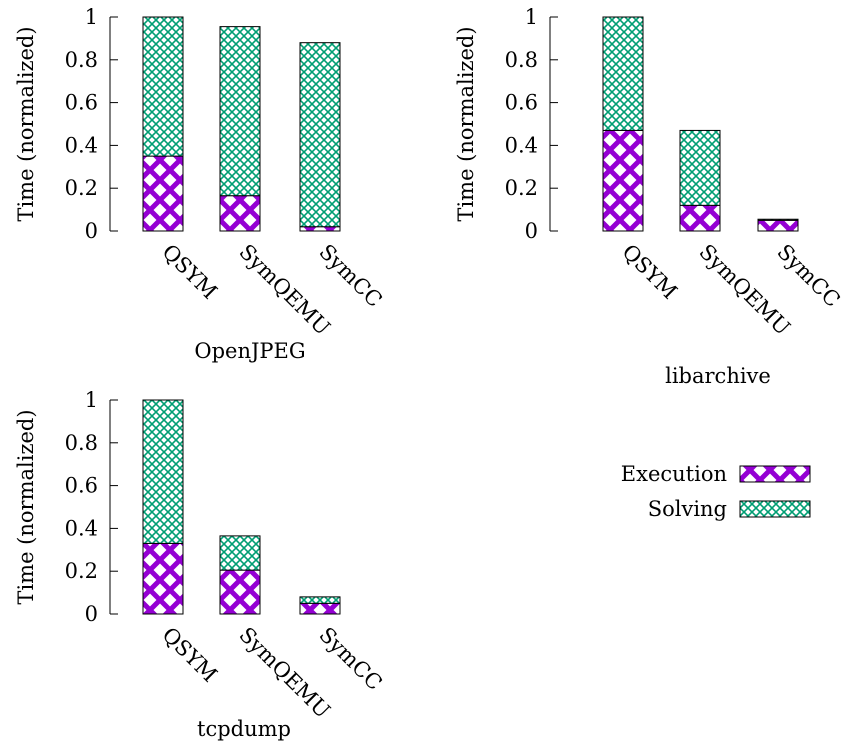 This screenshot has height=746, width=864. Describe the element at coordinates (249, 351) in the screenshot. I see `chart-title: OpenJPEG` at that location.